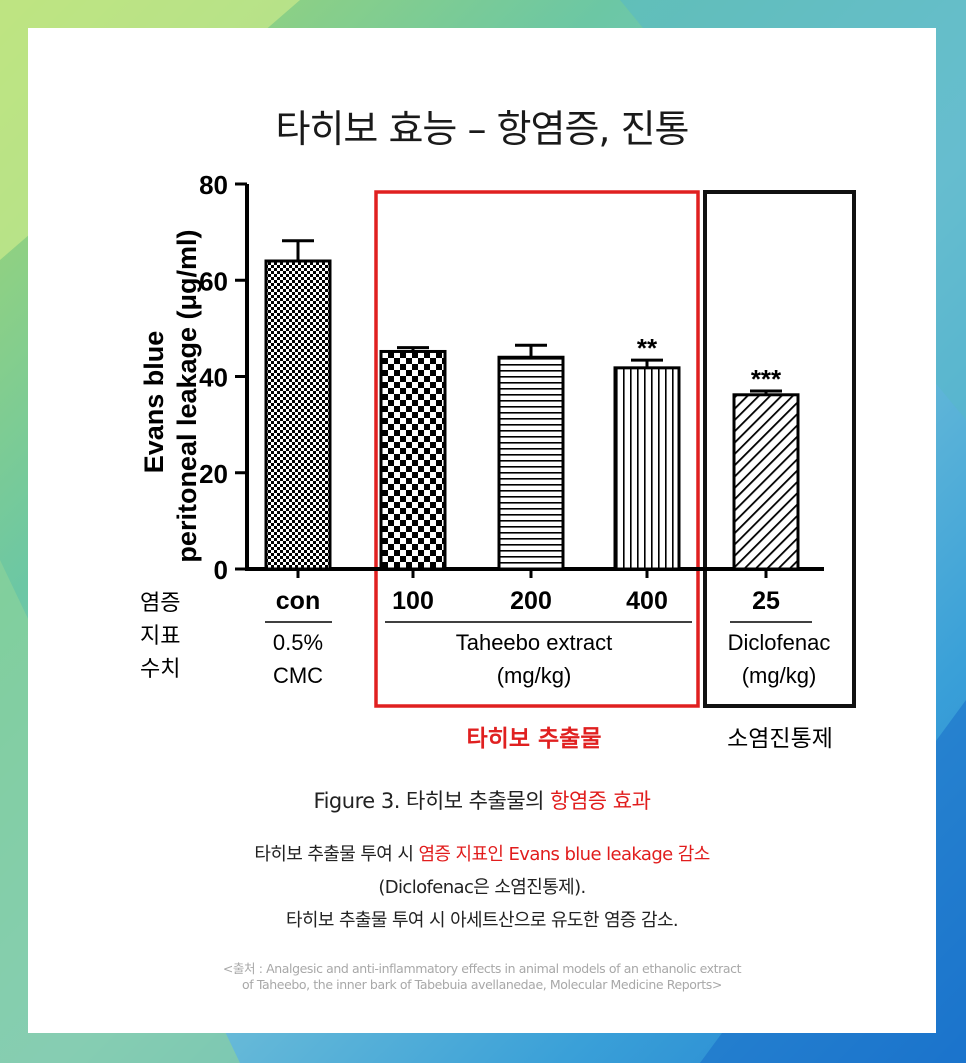 This screenshot has width=966, height=1063. Describe the element at coordinates (482, 887) in the screenshot. I see `description-line2: (Diclofenac은 소염진통제).` at that location.